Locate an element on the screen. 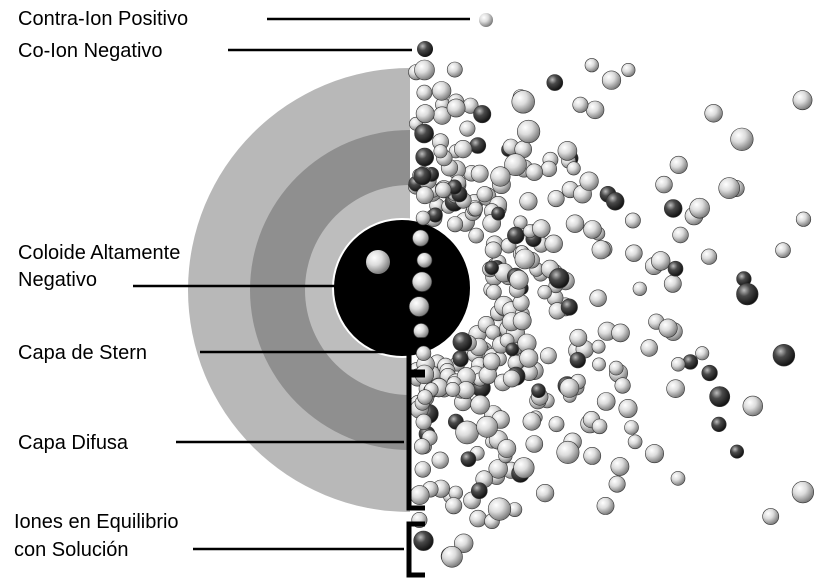 The height and width of the screenshot is (579, 815). positive-ion-legend-icon is located at coordinates (486, 20).